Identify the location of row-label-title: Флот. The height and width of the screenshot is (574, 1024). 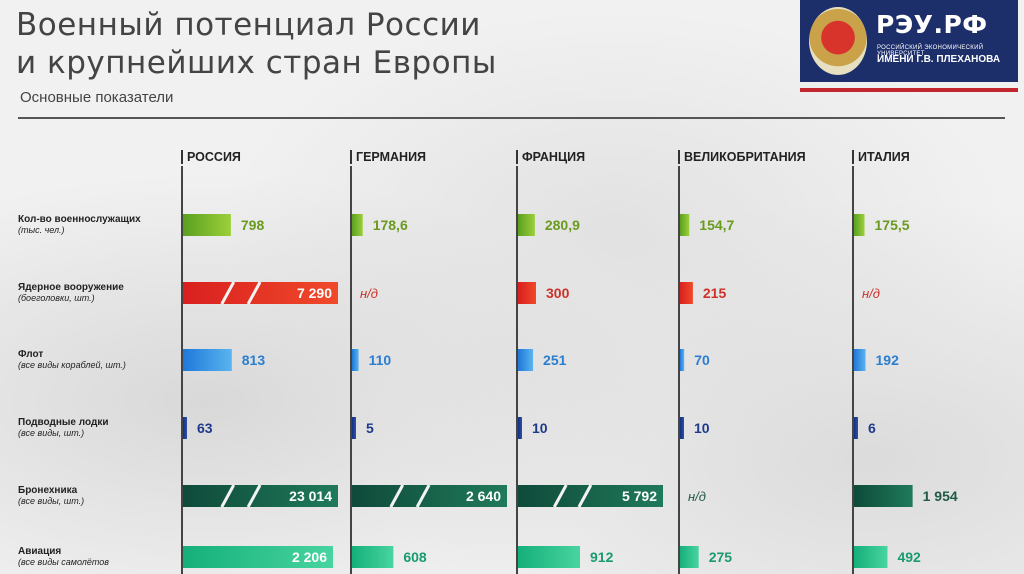
(31, 354).